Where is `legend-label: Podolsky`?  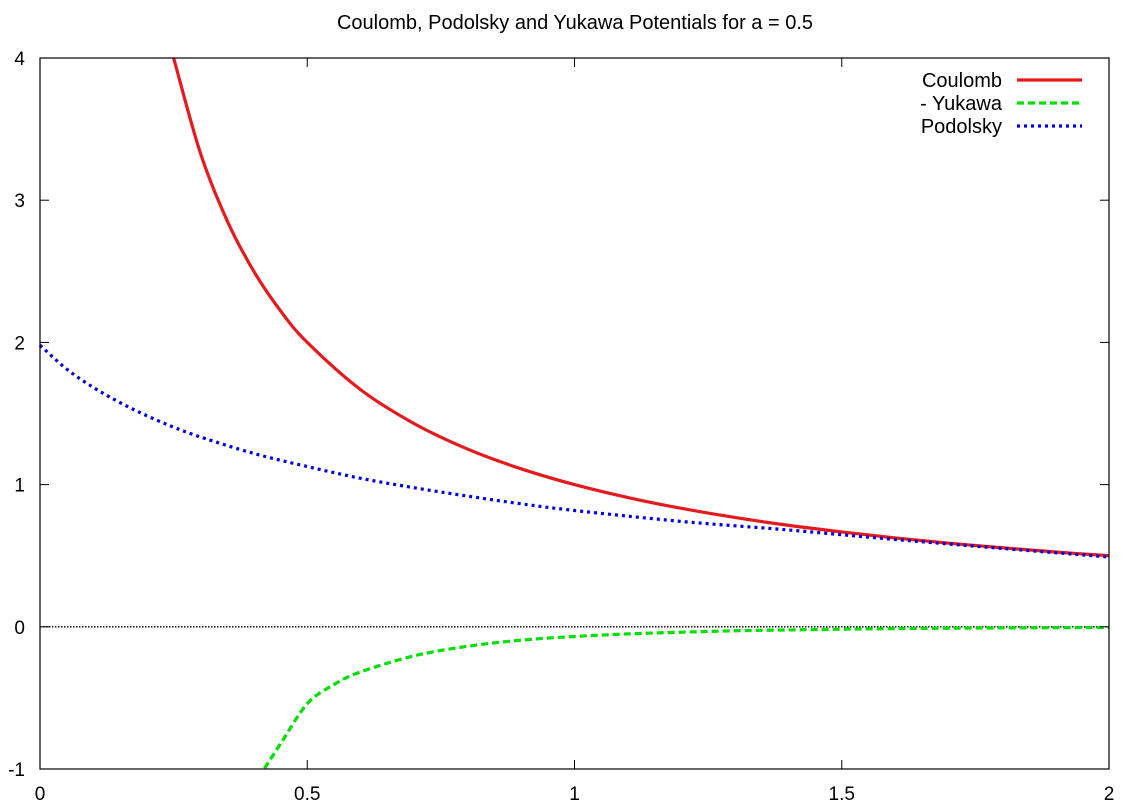 legend-label: Podolsky is located at coordinates (961, 127).